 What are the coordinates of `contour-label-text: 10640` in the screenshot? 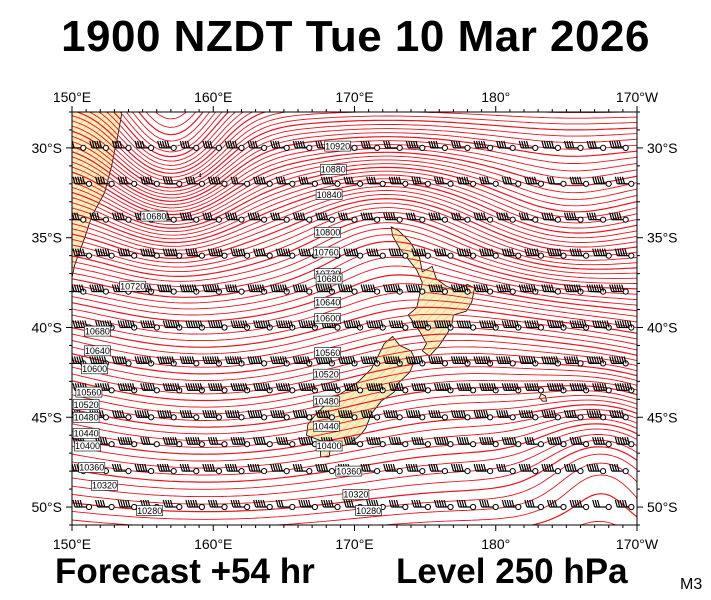 It's located at (97, 351).